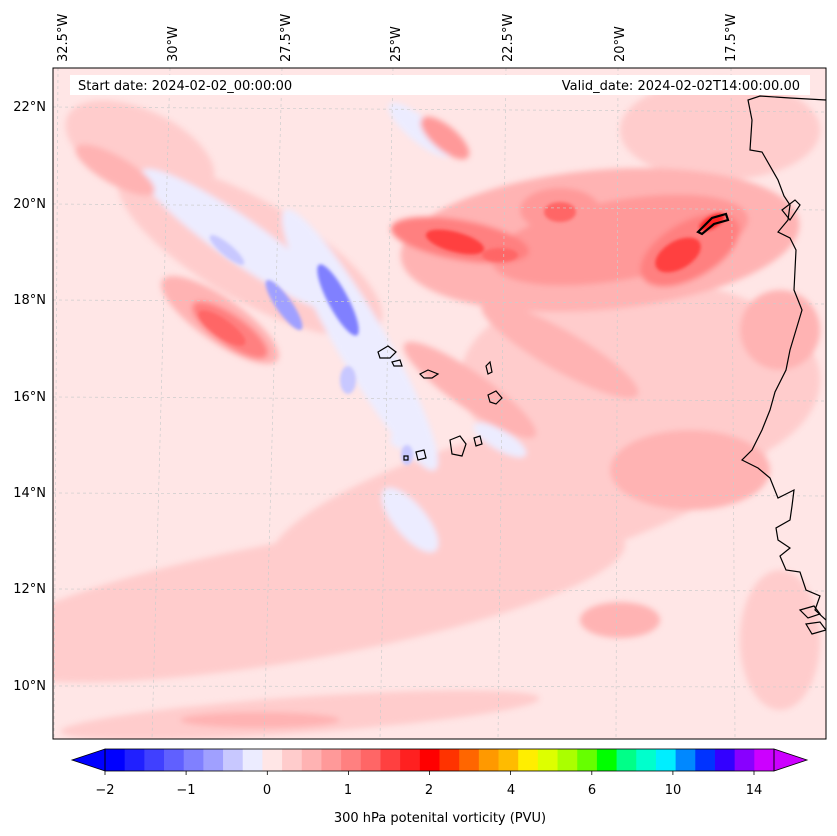 Image resolution: width=837 pixels, height=836 pixels. What do you see at coordinates (267, 790) in the screenshot?
I see `colorbar-tick-label: 0` at bounding box center [267, 790].